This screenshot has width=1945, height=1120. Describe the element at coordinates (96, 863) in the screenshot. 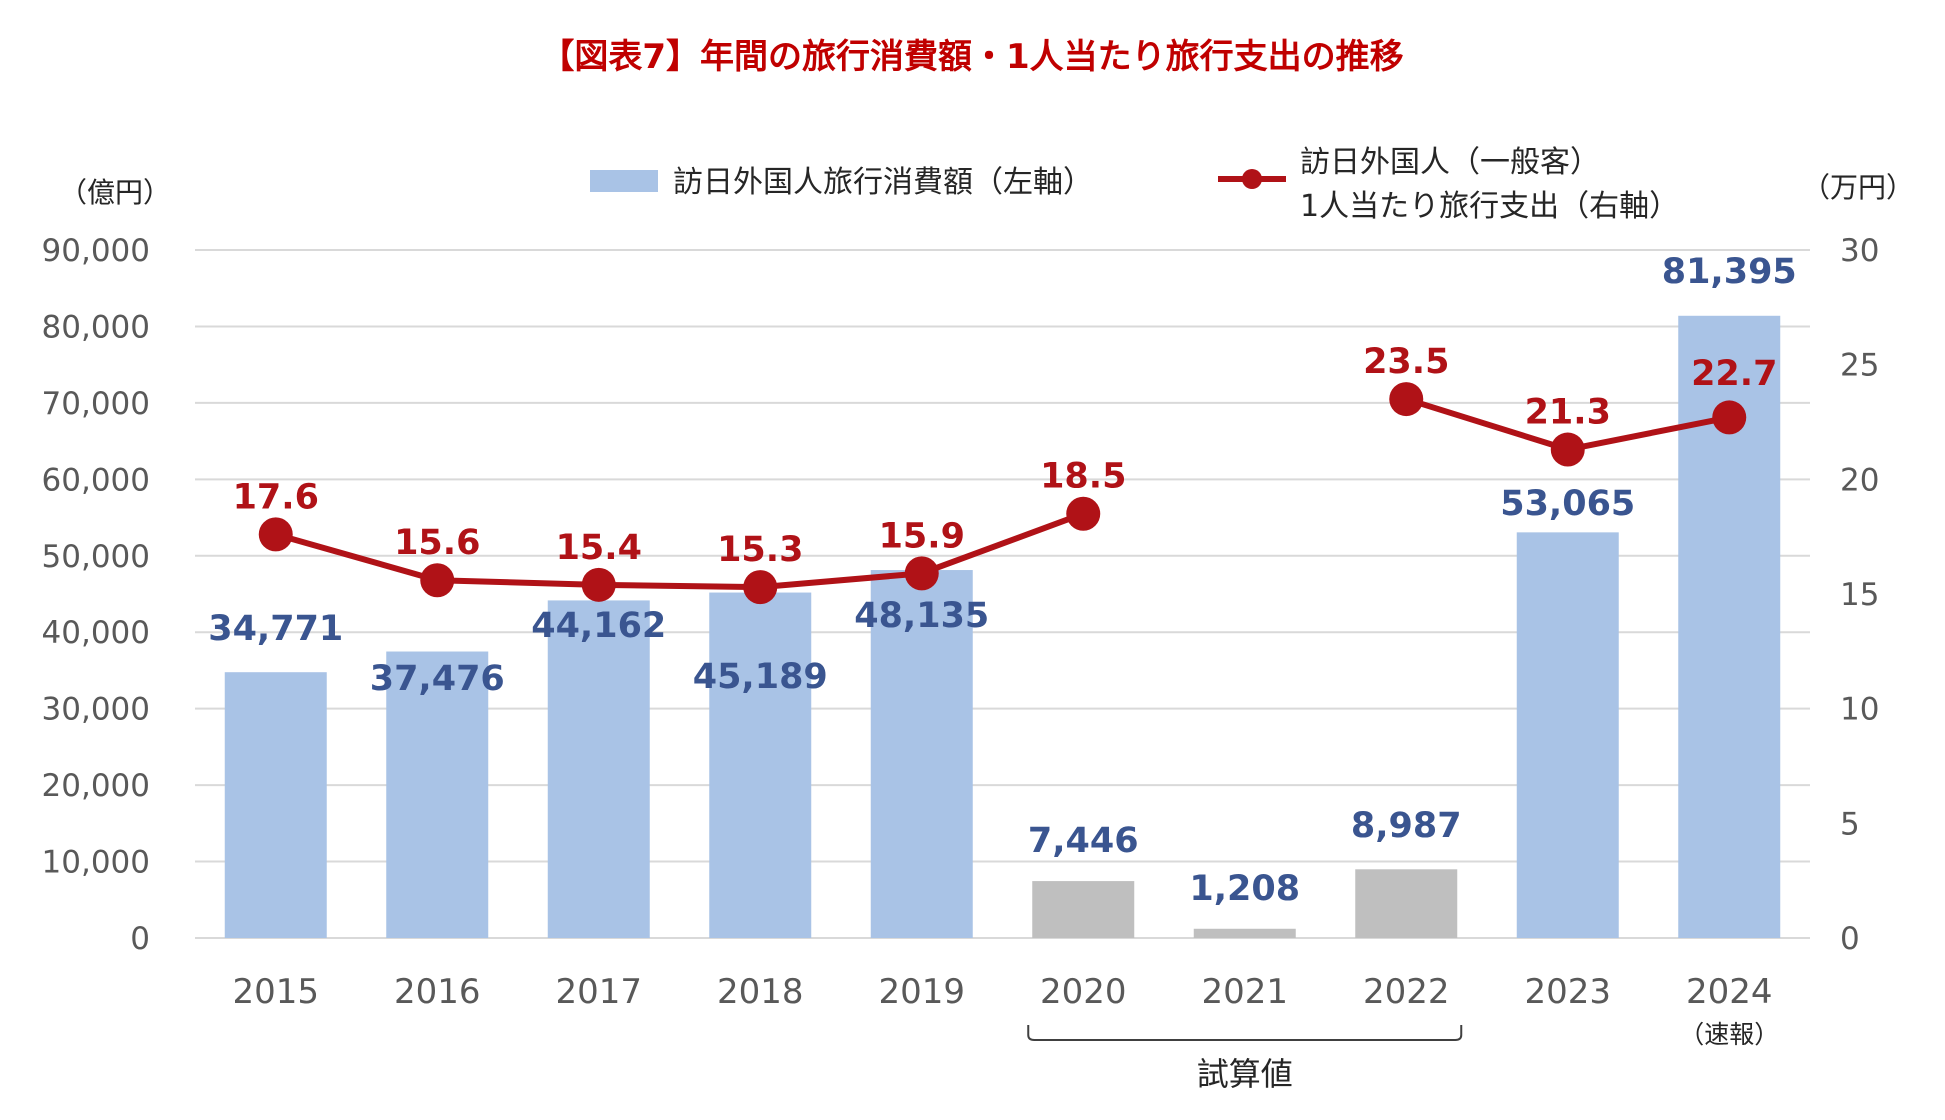

I see `left-tick-label: 10,000` at that location.